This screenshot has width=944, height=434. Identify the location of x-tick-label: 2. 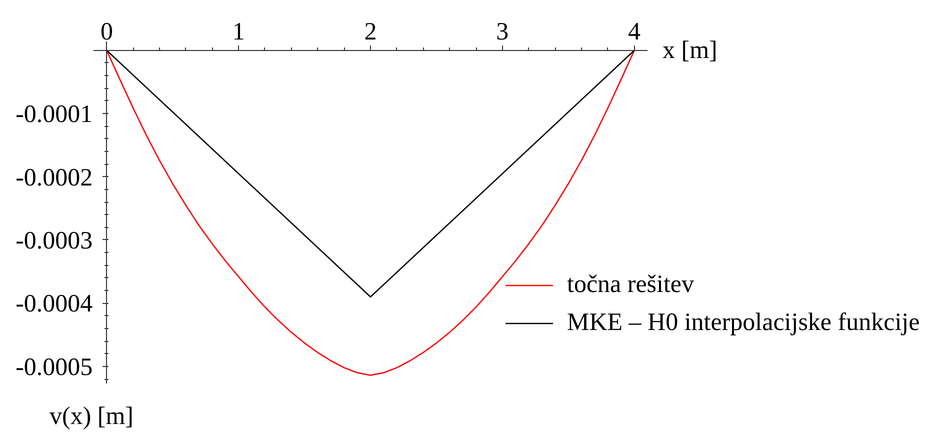
(370, 32).